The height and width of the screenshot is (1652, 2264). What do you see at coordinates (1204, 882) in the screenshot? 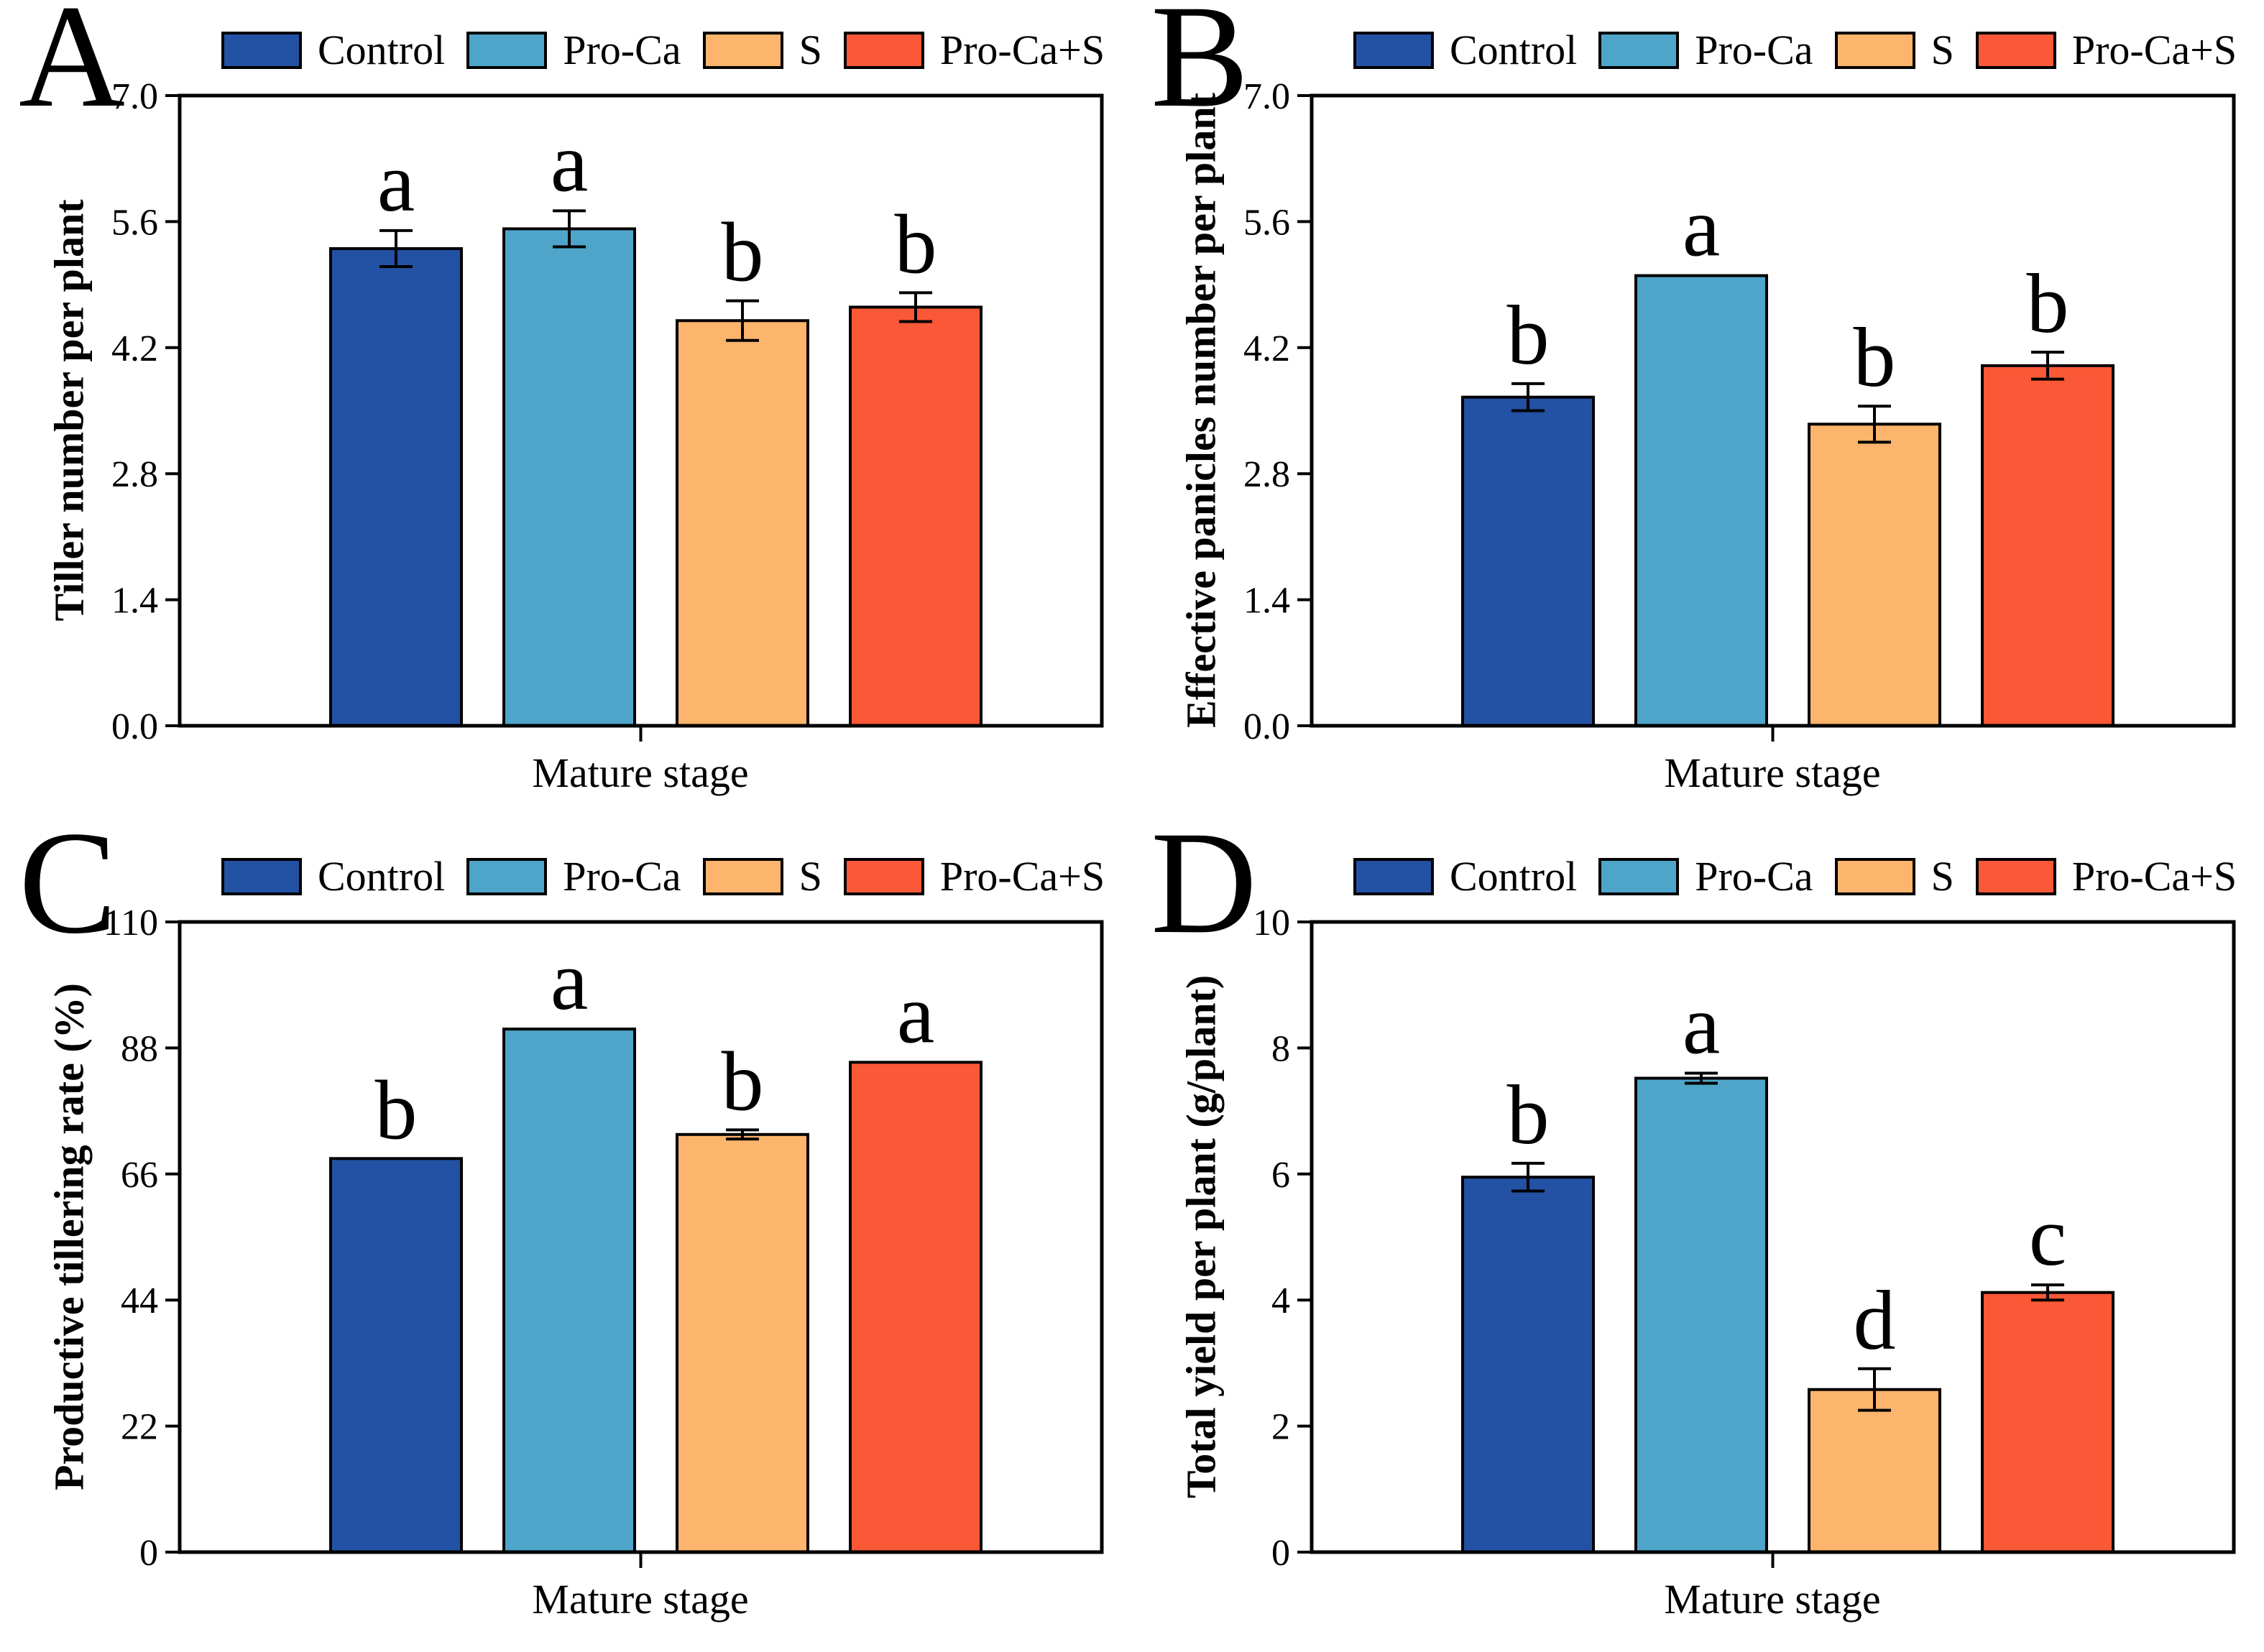
I see `panel-letter-d: D` at bounding box center [1204, 882].